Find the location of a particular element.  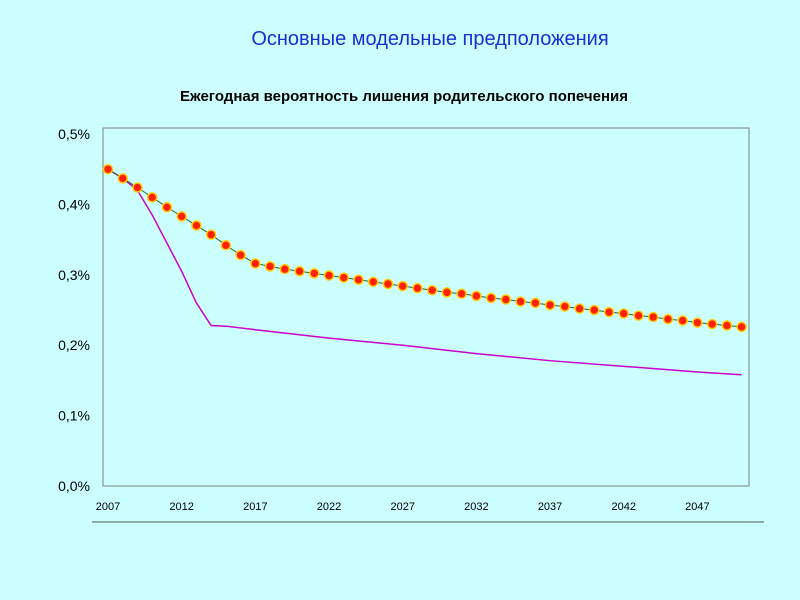

slide-title: Основные модельные предположения is located at coordinates (430, 39).